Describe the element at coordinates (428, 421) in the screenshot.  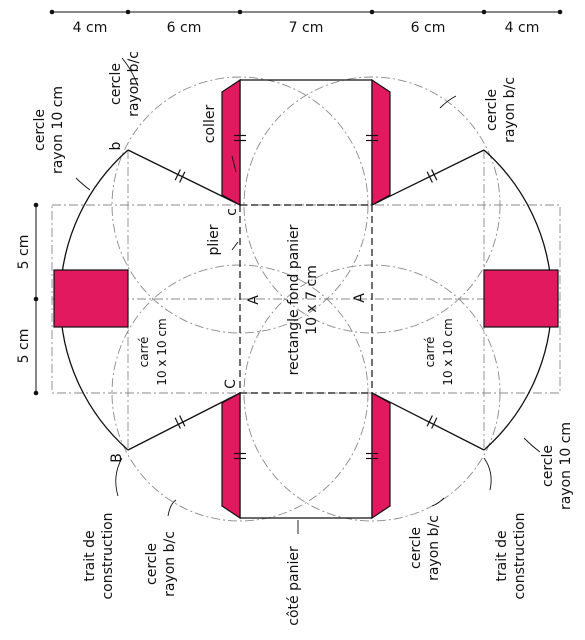
I see `edge-bottom-right` at that location.